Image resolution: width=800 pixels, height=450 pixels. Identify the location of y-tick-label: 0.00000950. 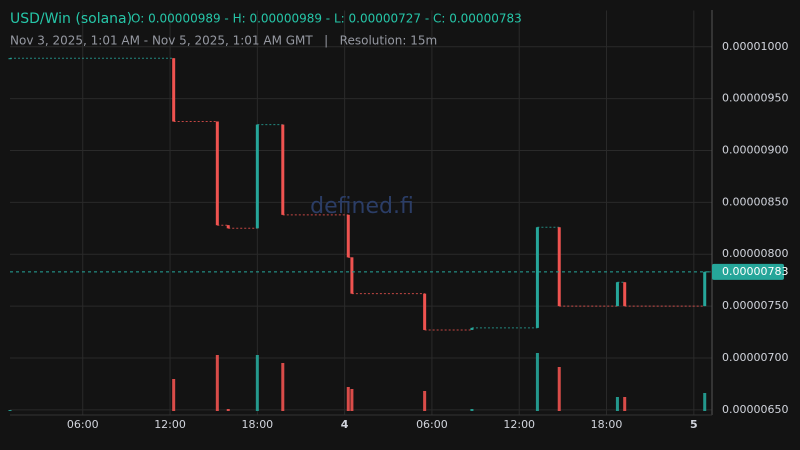
(755, 98).